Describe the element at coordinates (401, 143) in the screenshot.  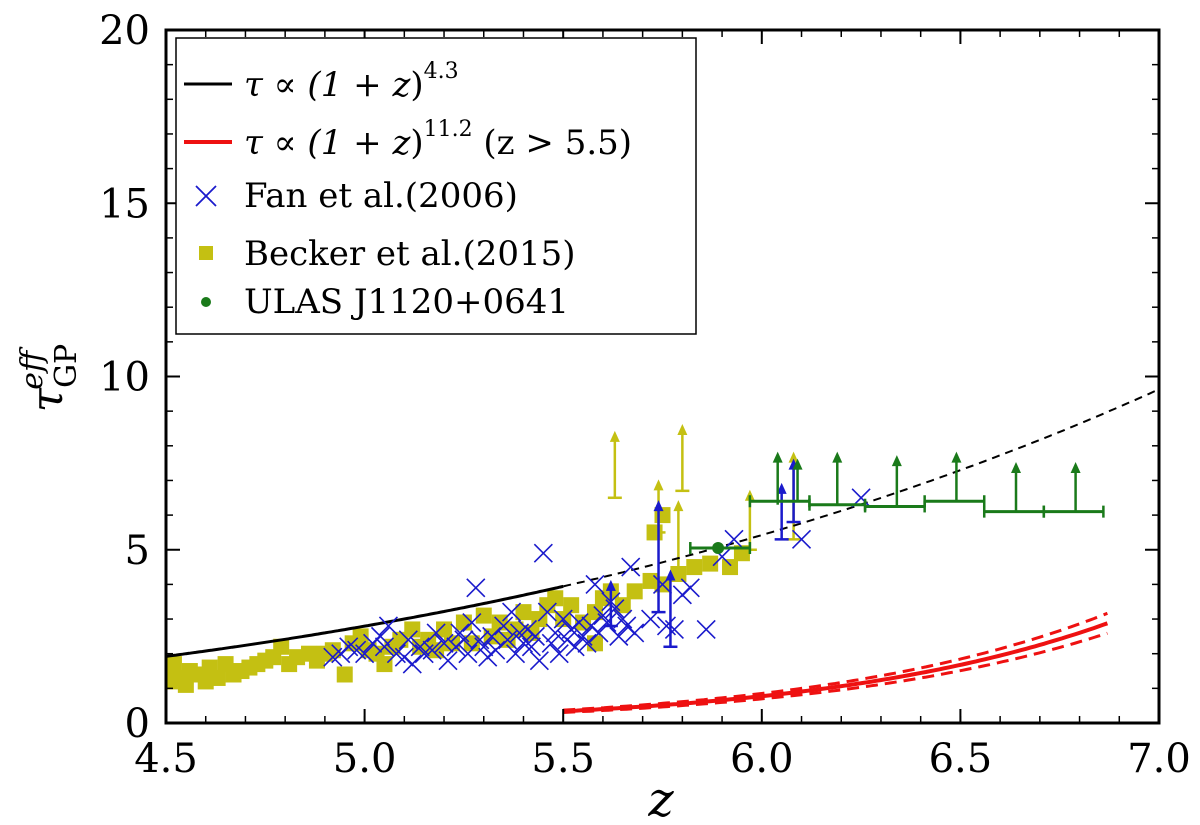
I see `legend-red-var: z` at that location.